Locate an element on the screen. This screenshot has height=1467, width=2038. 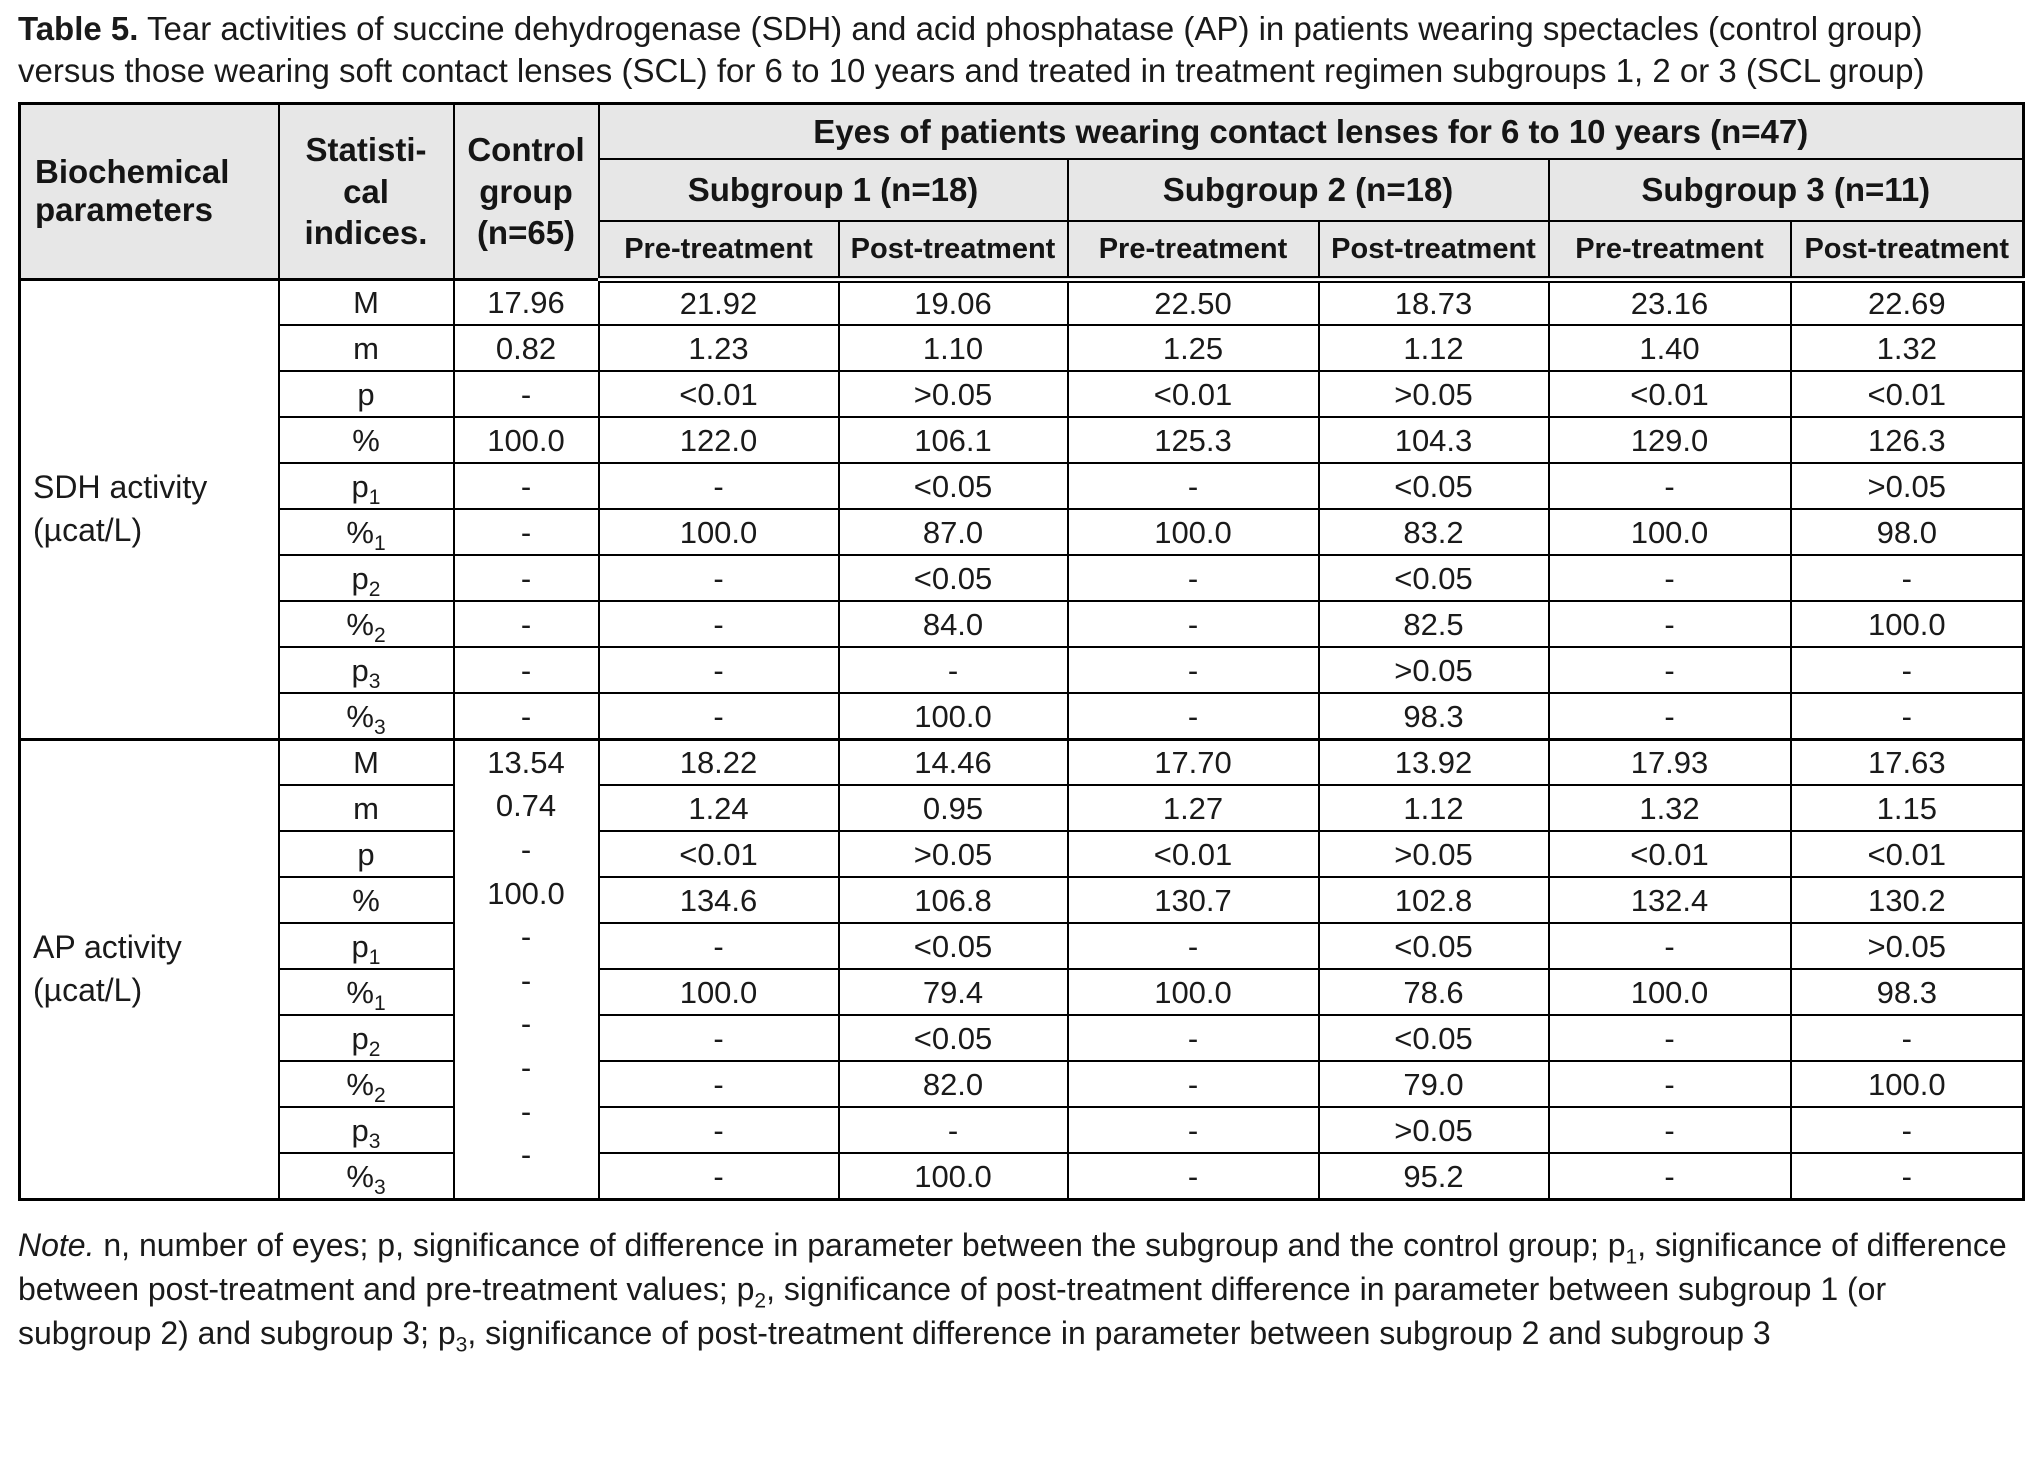
table-row: % 134.6 106.8 130.7 102.8 132.4 130.2 is located at coordinates (1022, 900).